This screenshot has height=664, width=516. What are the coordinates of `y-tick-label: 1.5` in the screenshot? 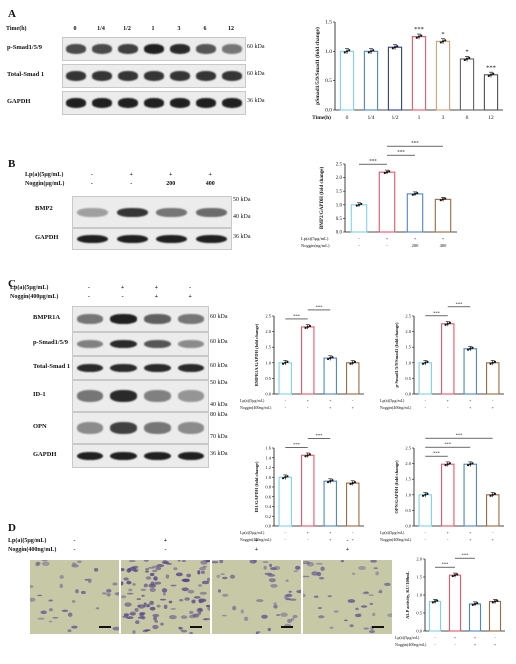 It's located at (339, 192).